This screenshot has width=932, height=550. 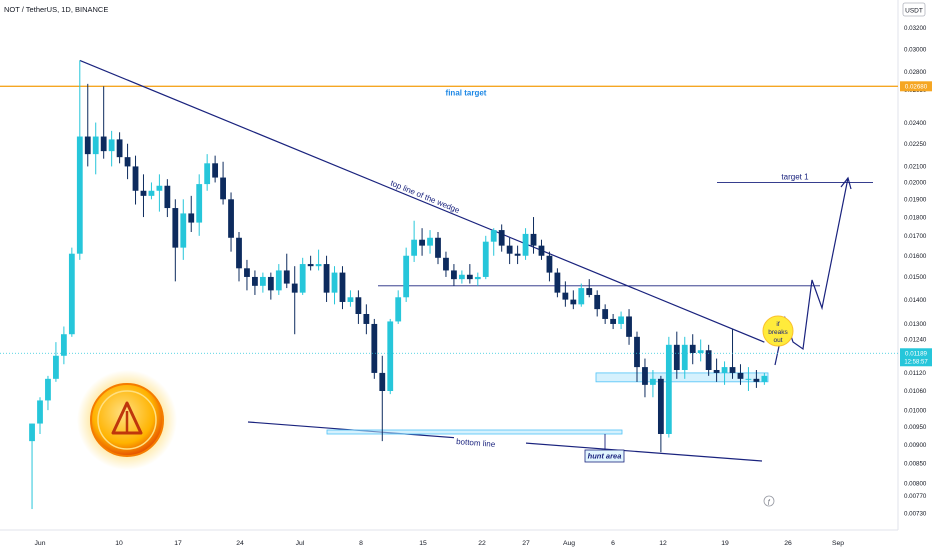 I want to click on tradingview-icon-glyph: ƒ, so click(x=768, y=503).